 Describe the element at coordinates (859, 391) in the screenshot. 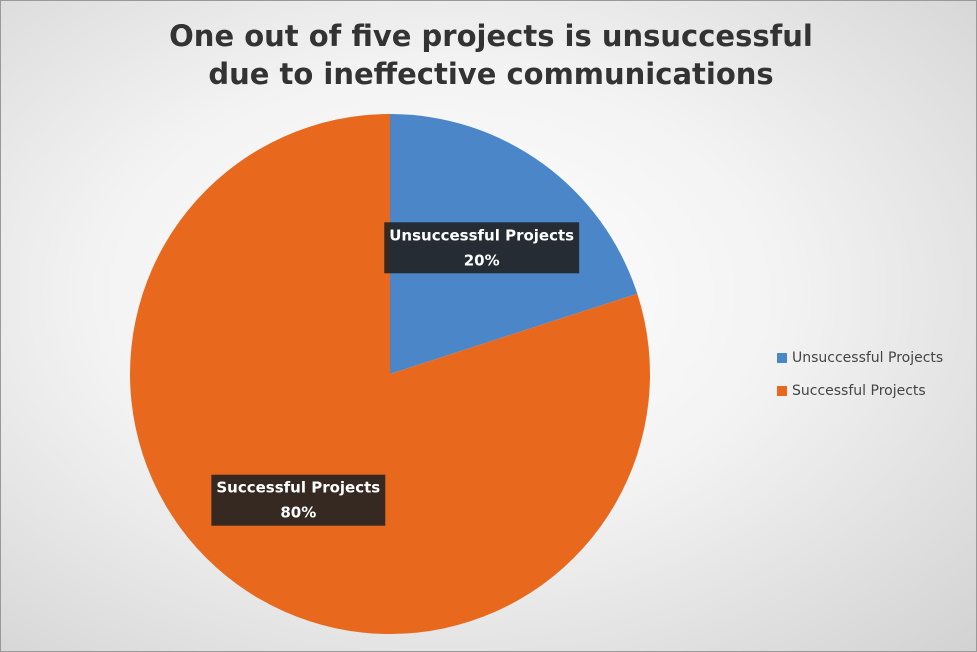

I see `legend-label: Successful Projects` at that location.